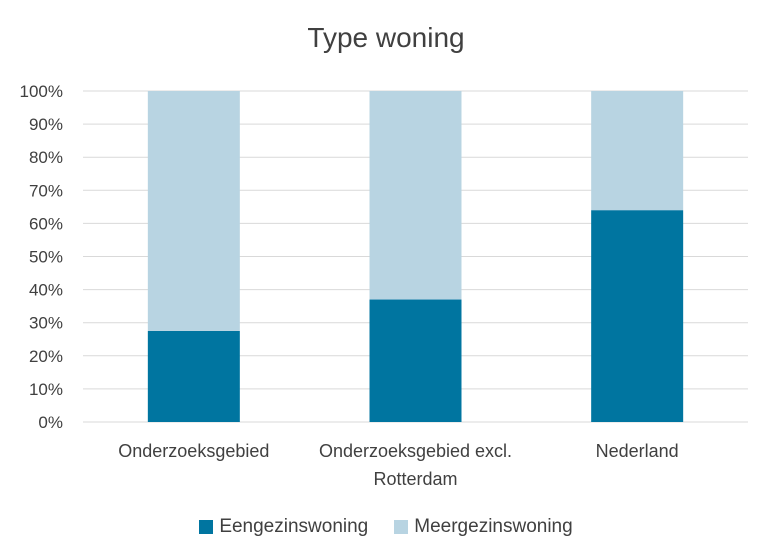 This screenshot has height=556, width=772. I want to click on x-category-label: Onderzoeksgebied, so click(193, 451).